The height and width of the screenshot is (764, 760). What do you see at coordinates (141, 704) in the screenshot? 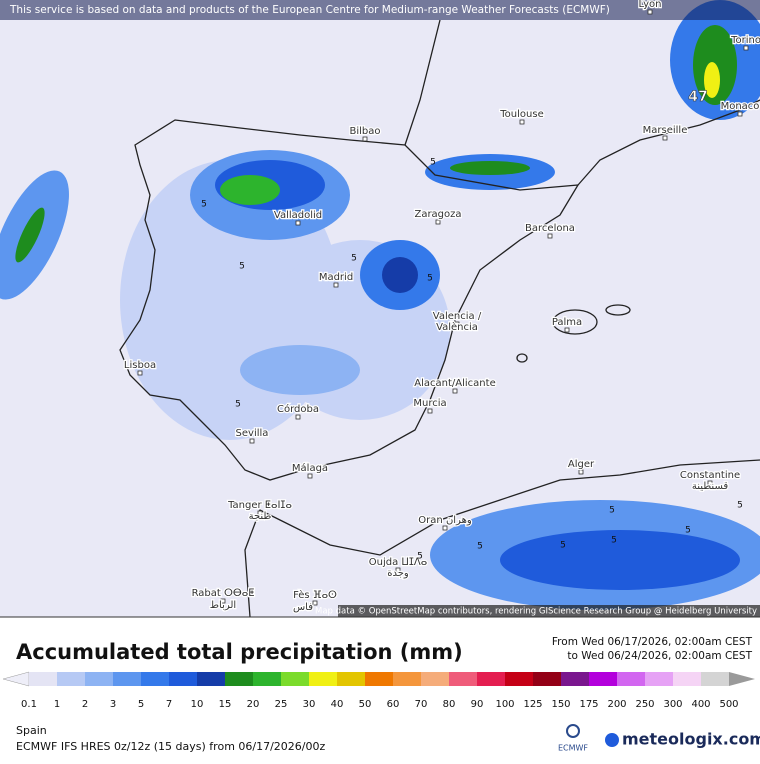
I see `legend-level: 5` at bounding box center [141, 704].